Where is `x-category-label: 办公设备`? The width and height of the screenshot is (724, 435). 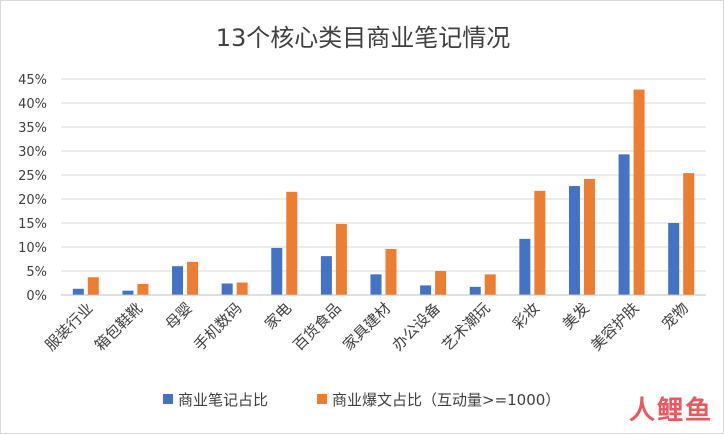
x-category-label: 办公设备 is located at coordinates (416, 326).